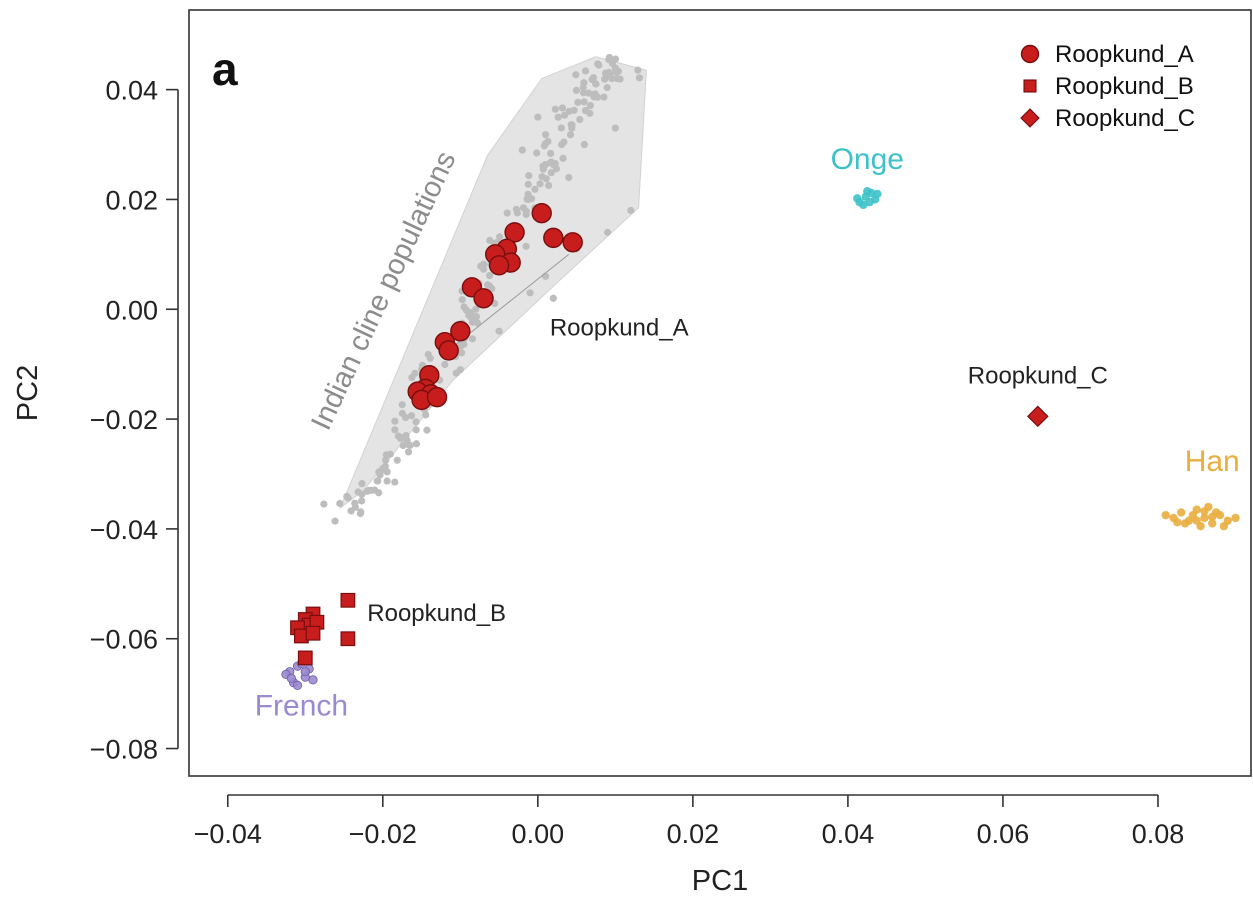  What do you see at coordinates (693, 834) in the screenshot?
I see `x-tick-label: 0.02` at bounding box center [693, 834].